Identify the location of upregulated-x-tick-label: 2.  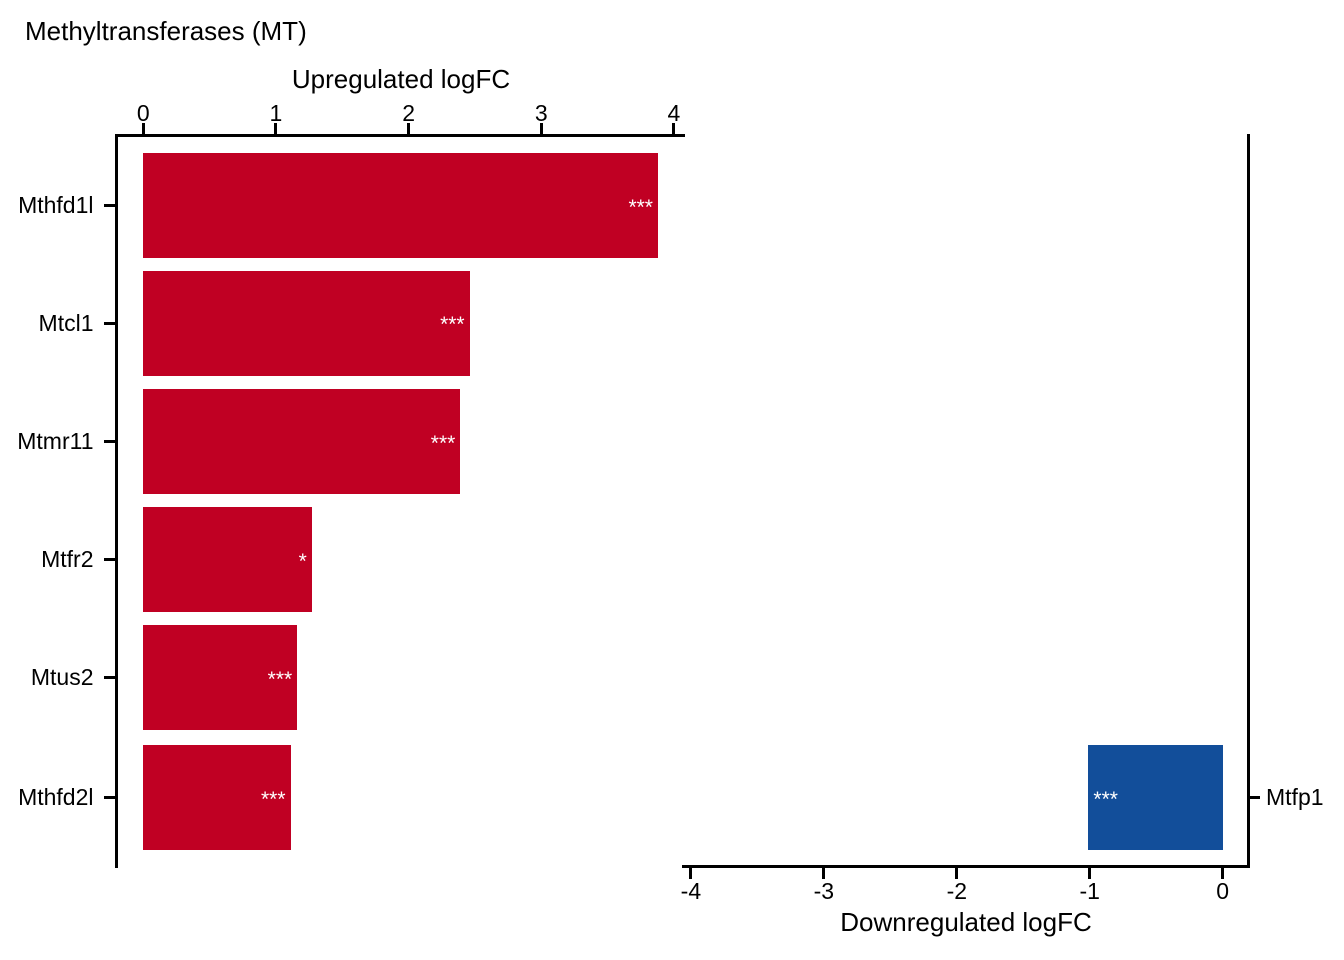
(408, 113).